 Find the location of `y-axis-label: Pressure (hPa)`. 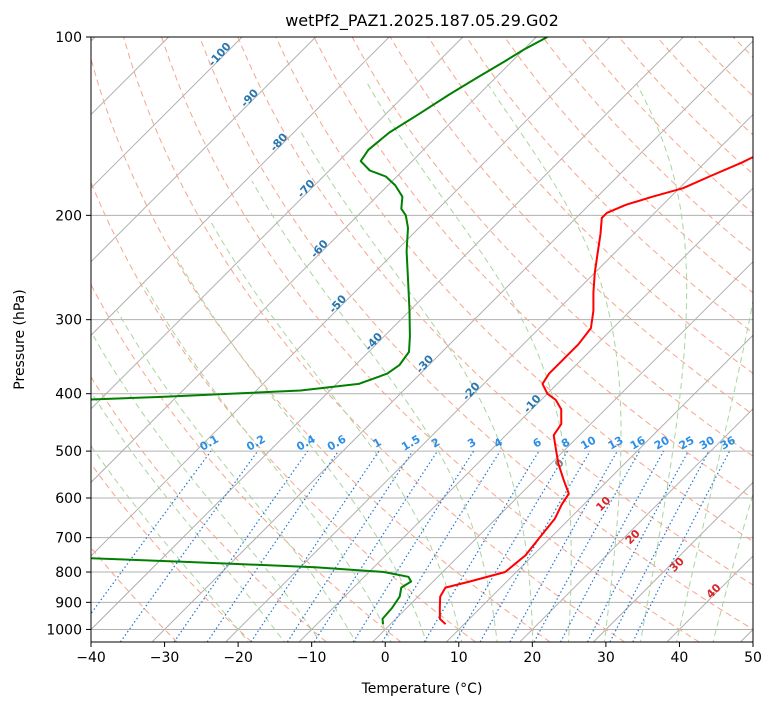

y-axis-label: Pressure (hPa) is located at coordinates (20, 339).